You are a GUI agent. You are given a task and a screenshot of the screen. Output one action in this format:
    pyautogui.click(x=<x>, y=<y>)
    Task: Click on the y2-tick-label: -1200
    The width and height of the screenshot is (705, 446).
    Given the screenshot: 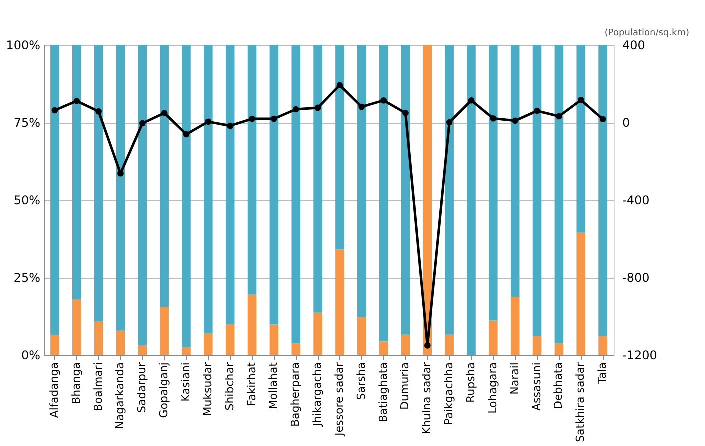 What is the action you would take?
    pyautogui.click(x=640, y=355)
    